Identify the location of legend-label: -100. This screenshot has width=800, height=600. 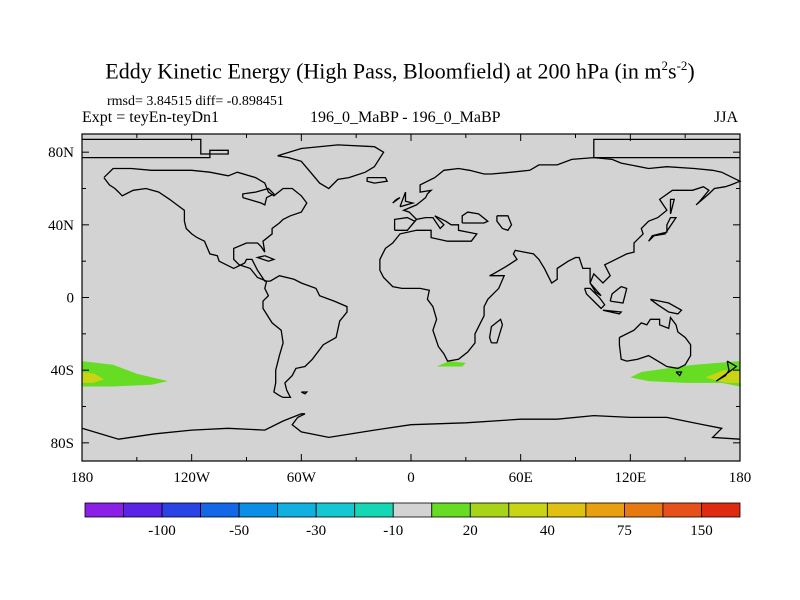
(162, 531).